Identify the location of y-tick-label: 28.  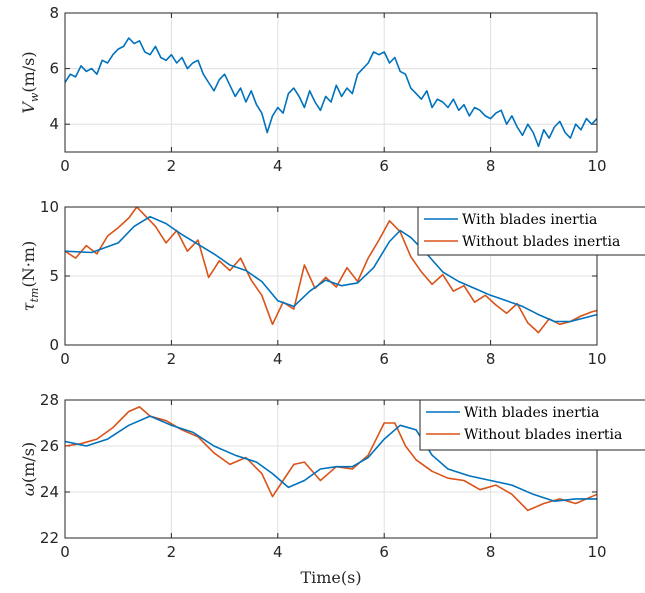
(49, 400).